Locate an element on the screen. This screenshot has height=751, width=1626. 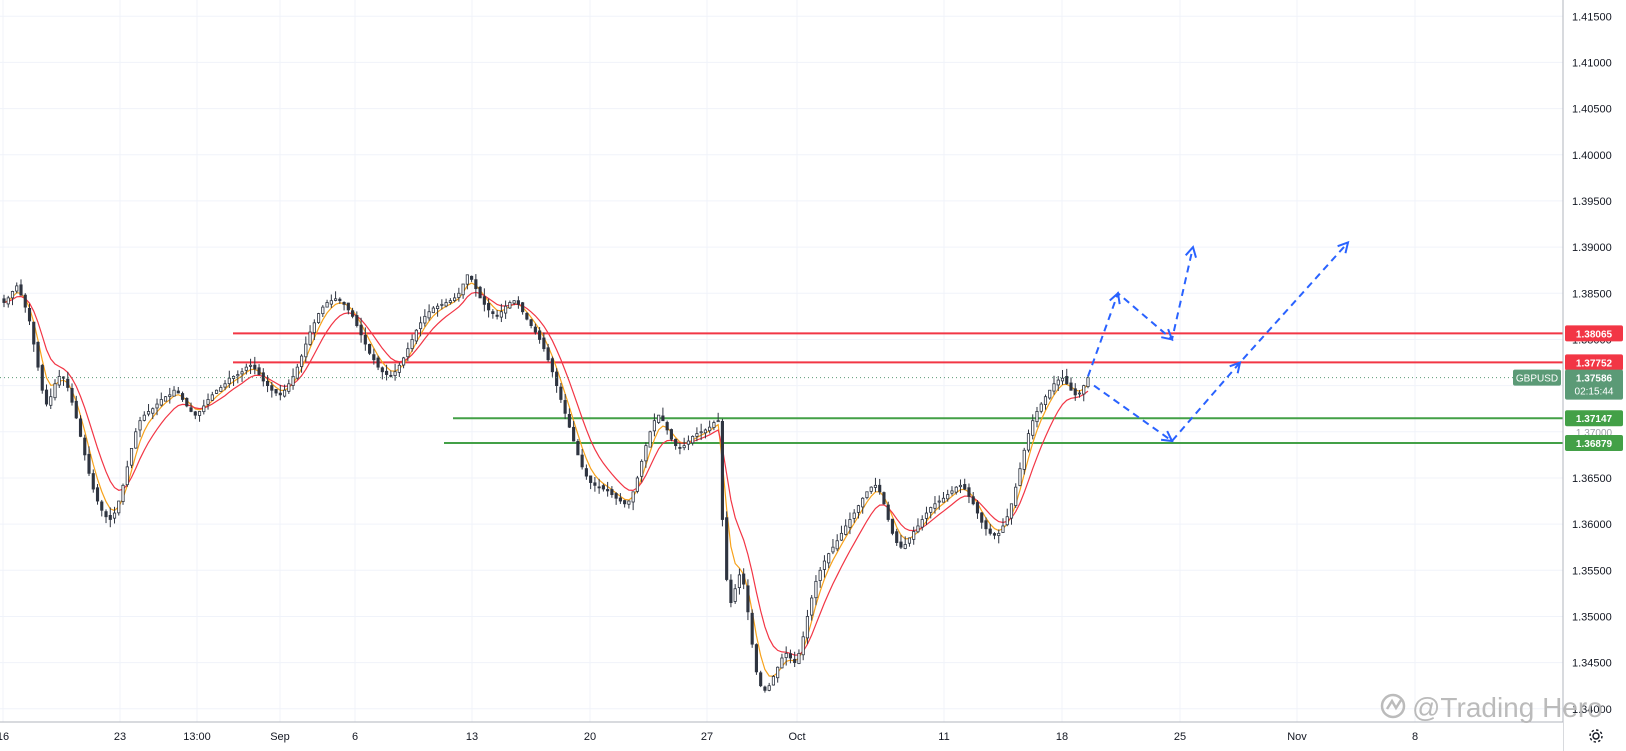
settings-gear-icon is located at coordinates (1596, 736).